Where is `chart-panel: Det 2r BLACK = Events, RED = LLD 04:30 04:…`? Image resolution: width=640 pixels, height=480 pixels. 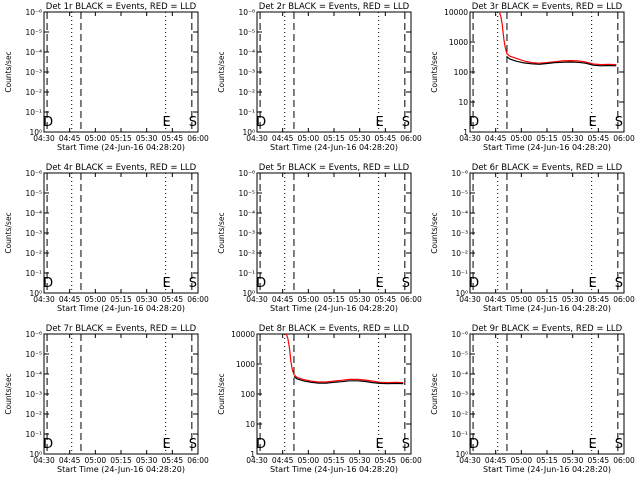 chart-panel: Det 2r BLACK = Events, RED = LLD 04:30 04:… is located at coordinates (319, 77).